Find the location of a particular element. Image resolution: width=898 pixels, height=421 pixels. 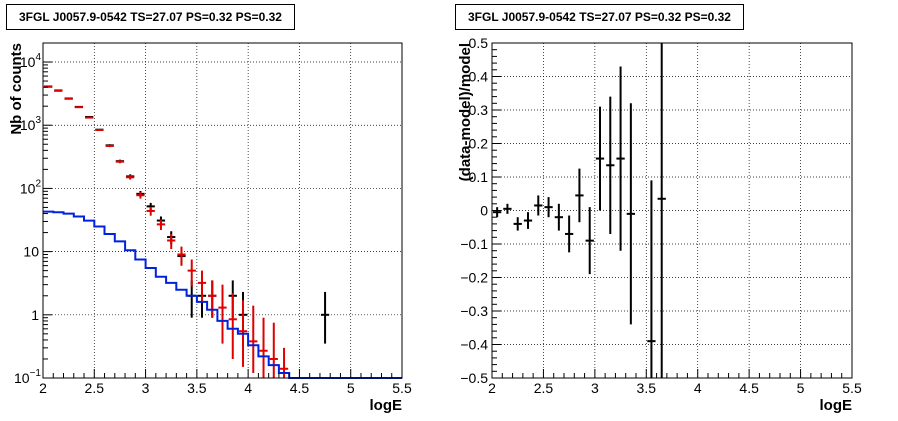

y-tick-label: −0.5 is located at coordinates (474, 378).